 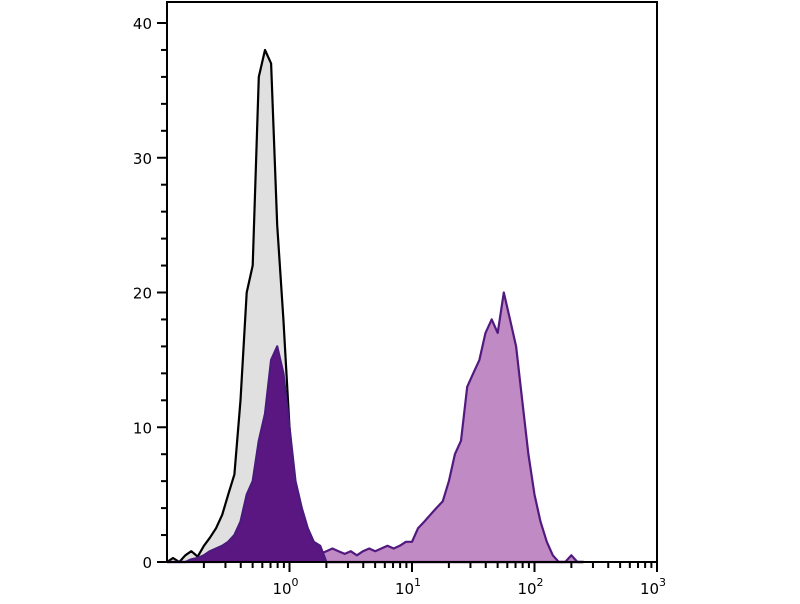 What do you see at coordinates (142, 294) in the screenshot?
I see `y-tick-label: 20` at bounding box center [142, 294].